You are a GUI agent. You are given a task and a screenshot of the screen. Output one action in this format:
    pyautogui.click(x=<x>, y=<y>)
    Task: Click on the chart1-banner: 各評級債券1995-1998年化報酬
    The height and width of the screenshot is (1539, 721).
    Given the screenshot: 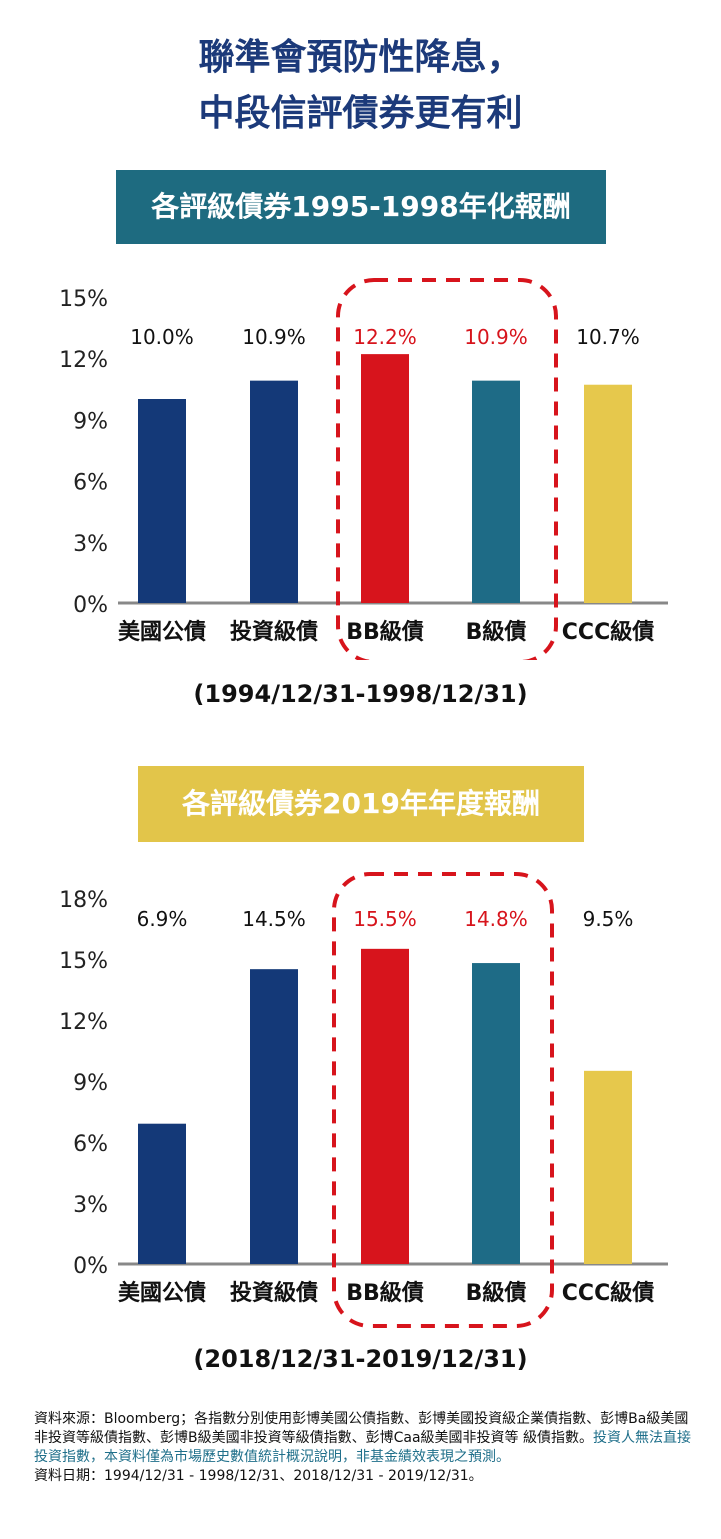 What is the action you would take?
    pyautogui.click(x=361, y=207)
    